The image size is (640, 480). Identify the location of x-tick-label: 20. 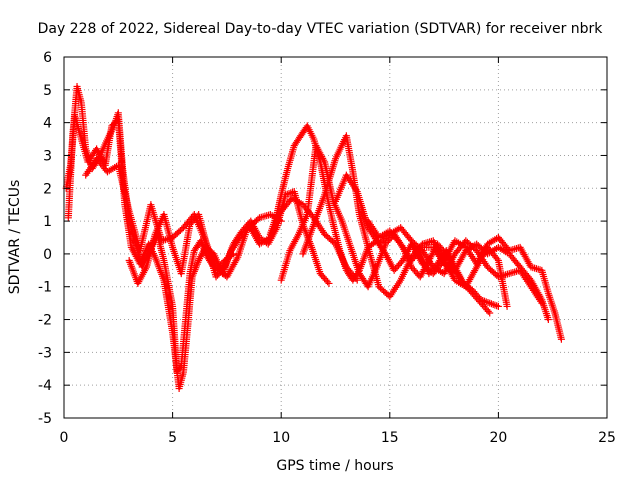
(498, 438).